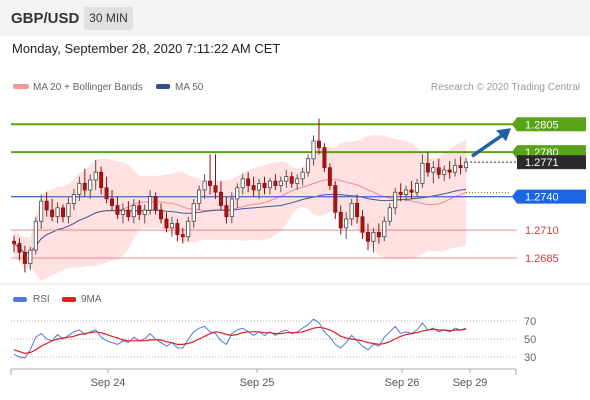  What do you see at coordinates (542, 125) in the screenshot?
I see `resistance-label: 1.2805` at bounding box center [542, 125].